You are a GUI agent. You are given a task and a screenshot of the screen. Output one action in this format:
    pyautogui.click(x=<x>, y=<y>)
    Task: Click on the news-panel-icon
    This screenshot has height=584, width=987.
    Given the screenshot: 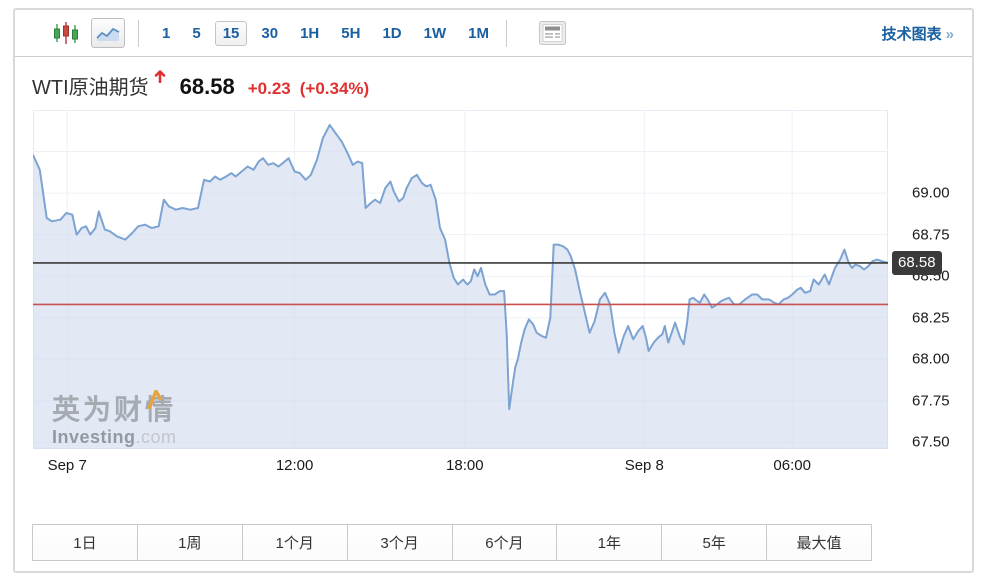 What is the action you would take?
    pyautogui.click(x=552, y=33)
    